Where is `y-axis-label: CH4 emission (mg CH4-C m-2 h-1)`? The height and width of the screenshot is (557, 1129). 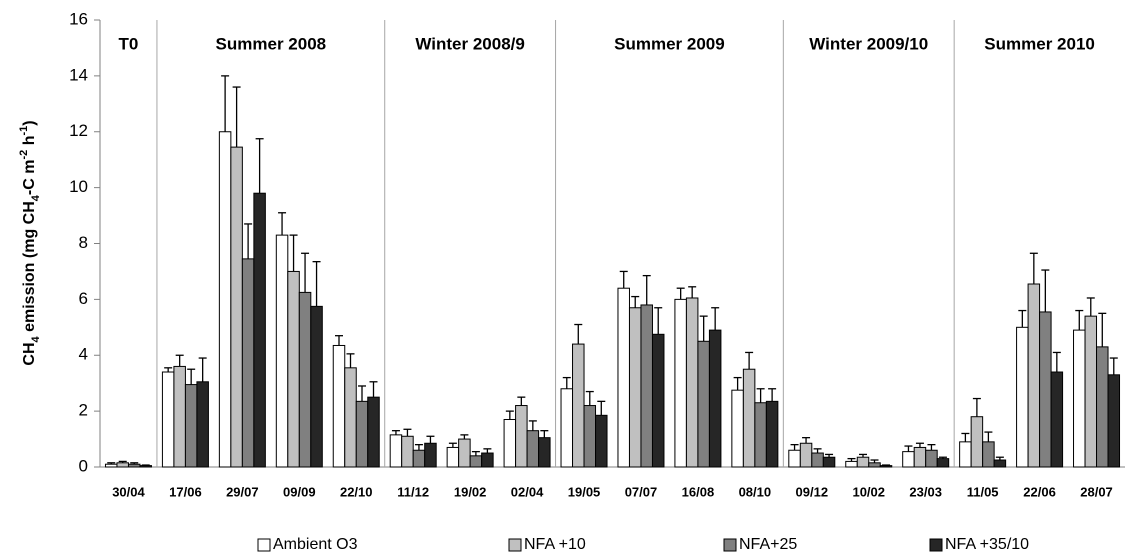
y-axis-label: CH4 emission (mg CH4-C m-2 h-1) is located at coordinates (30, 242).